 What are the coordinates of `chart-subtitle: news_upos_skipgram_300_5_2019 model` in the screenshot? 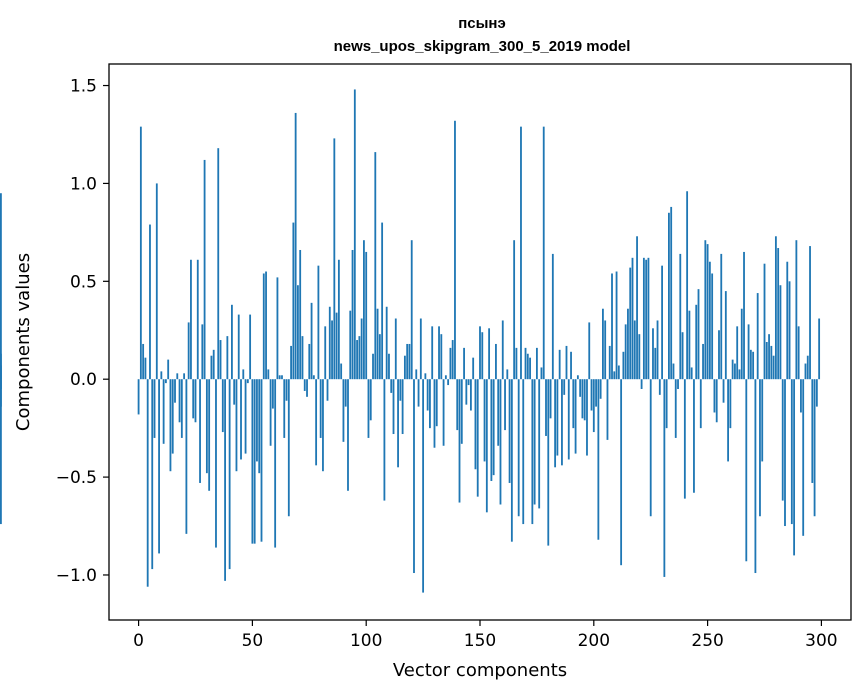 It's located at (482, 46).